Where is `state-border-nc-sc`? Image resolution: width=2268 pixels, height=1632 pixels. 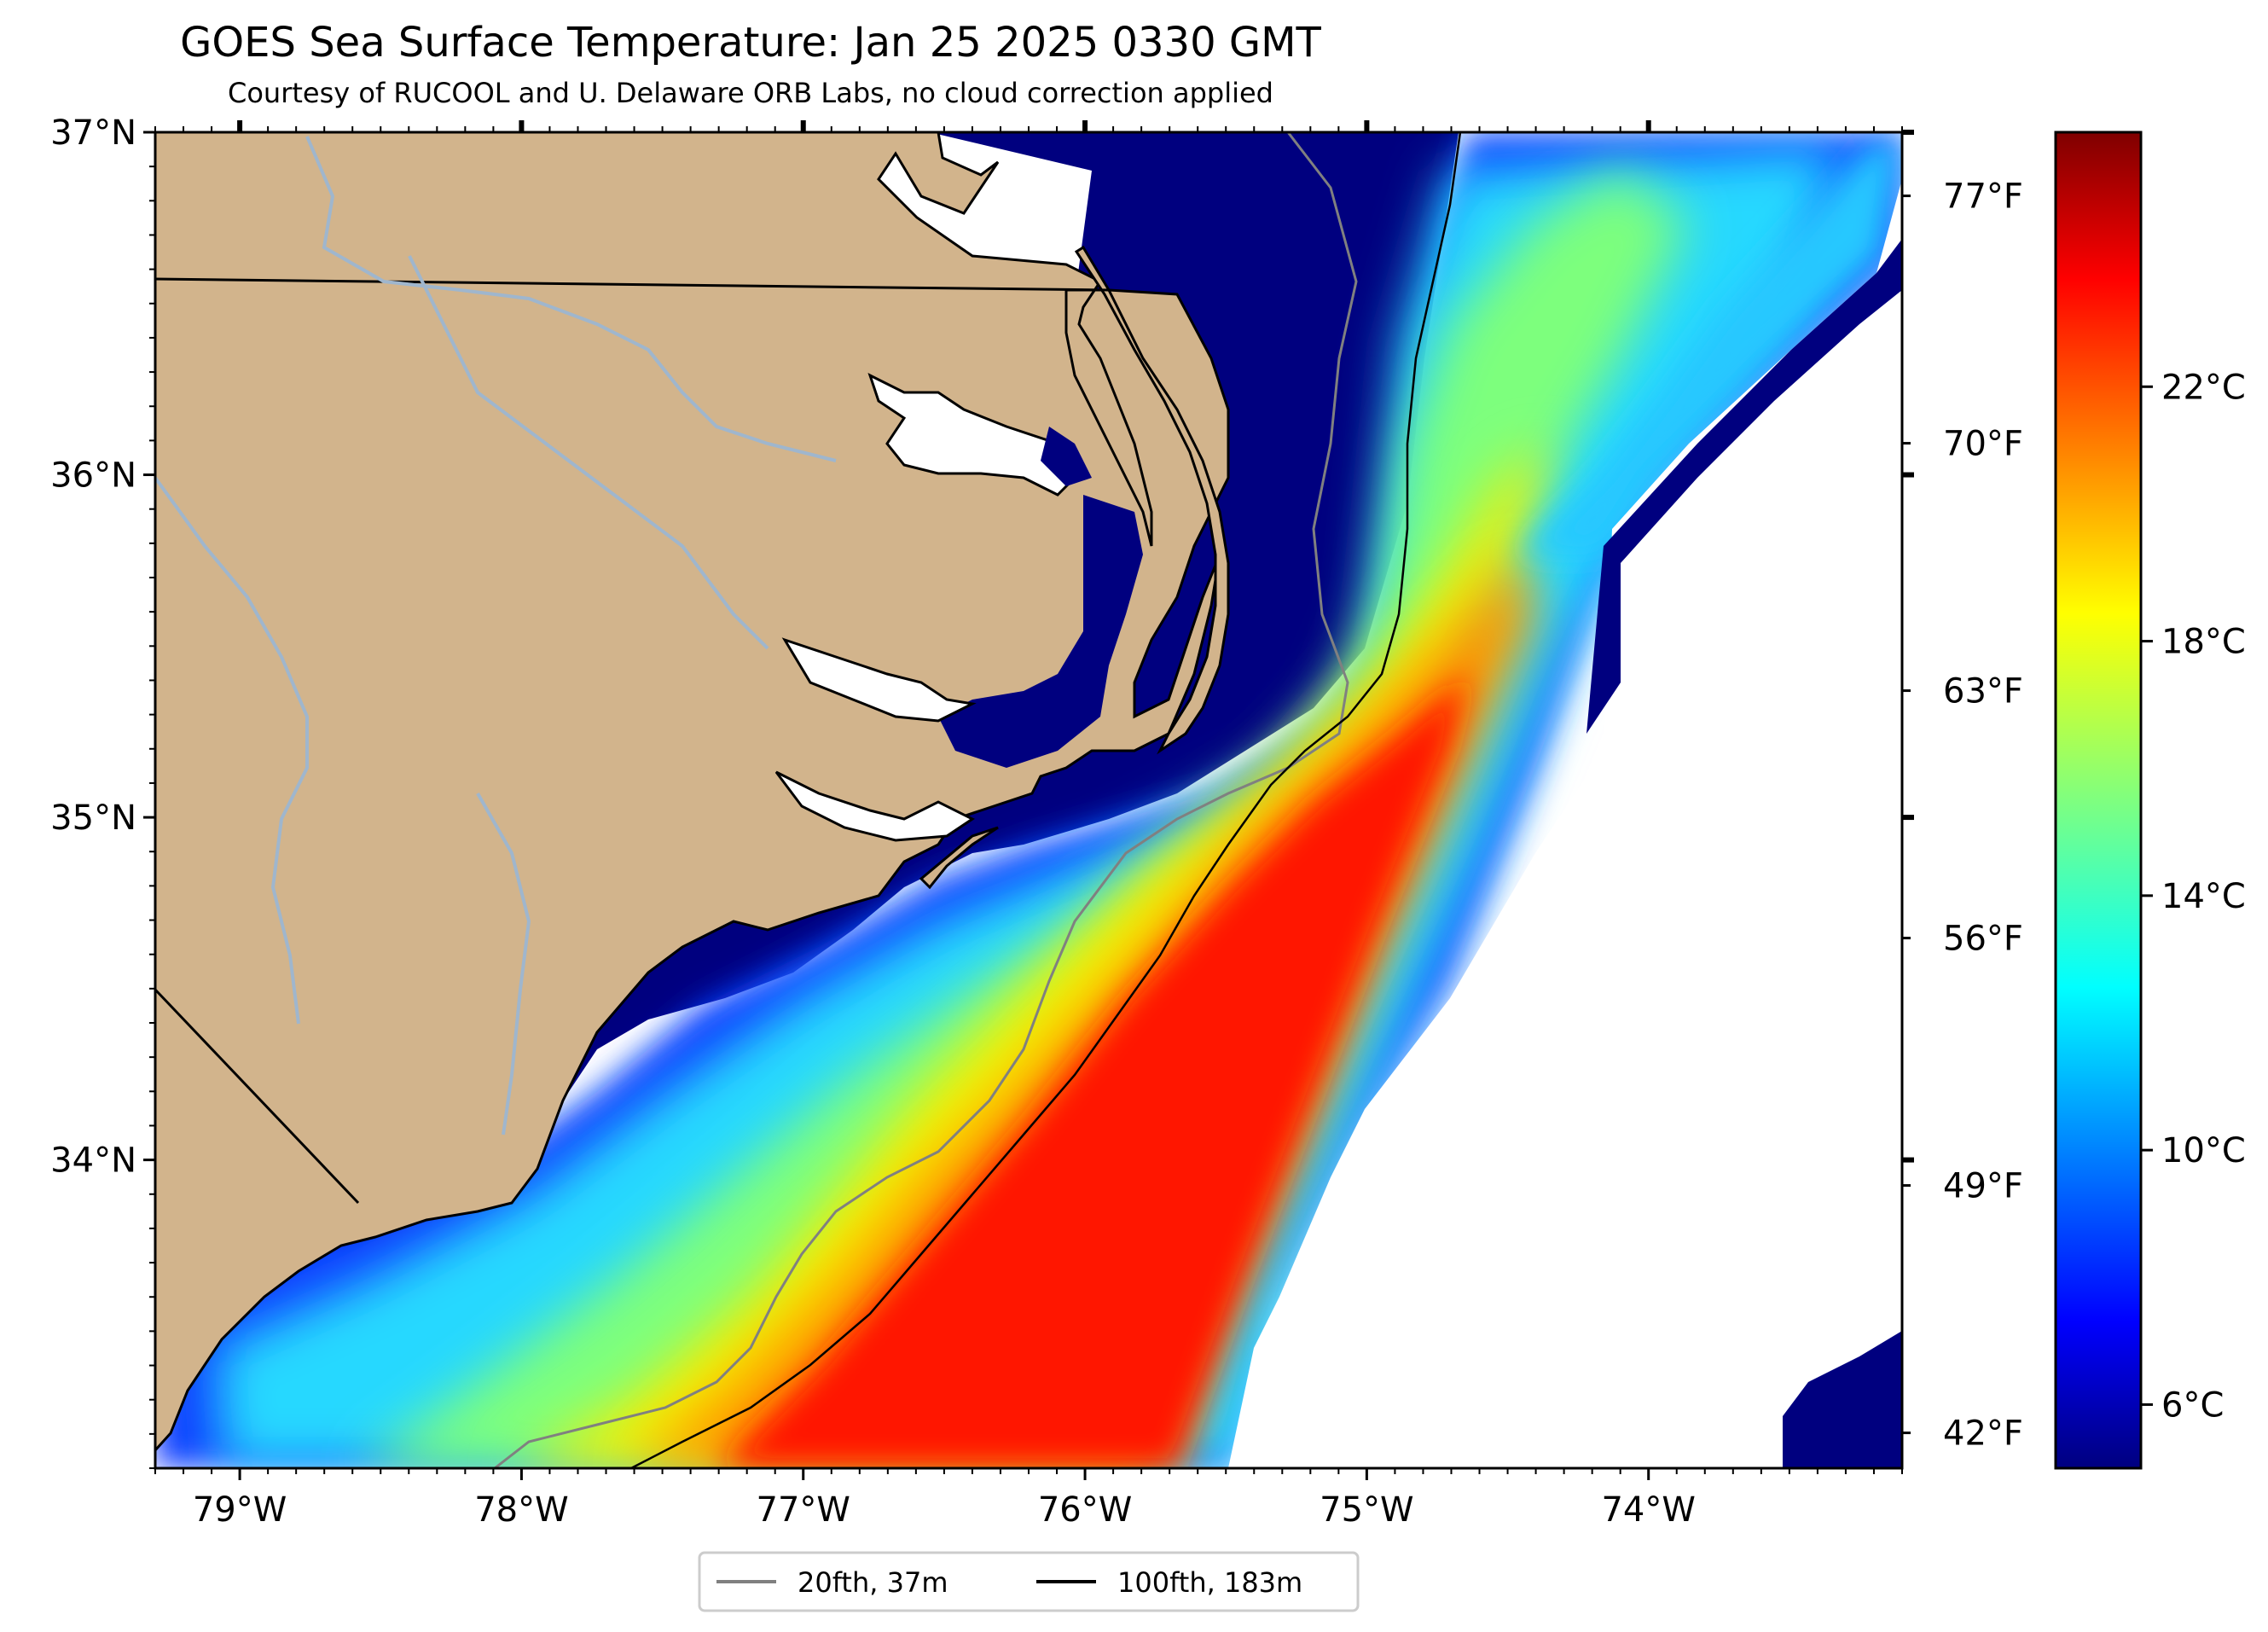 state-border-nc-sc is located at coordinates (257, 1096).